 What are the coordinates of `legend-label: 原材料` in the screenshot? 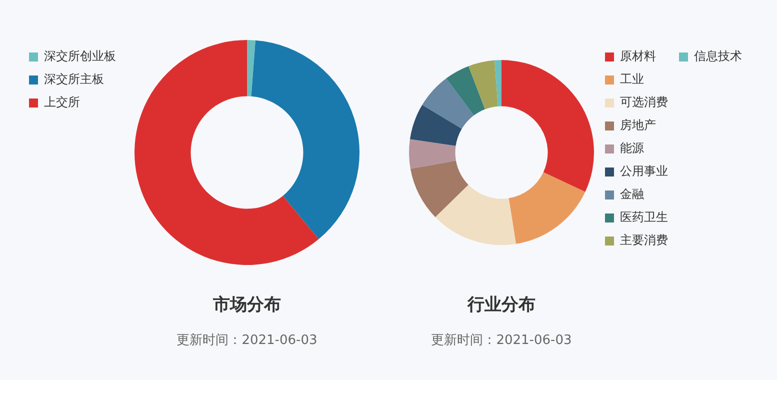 It's located at (638, 56).